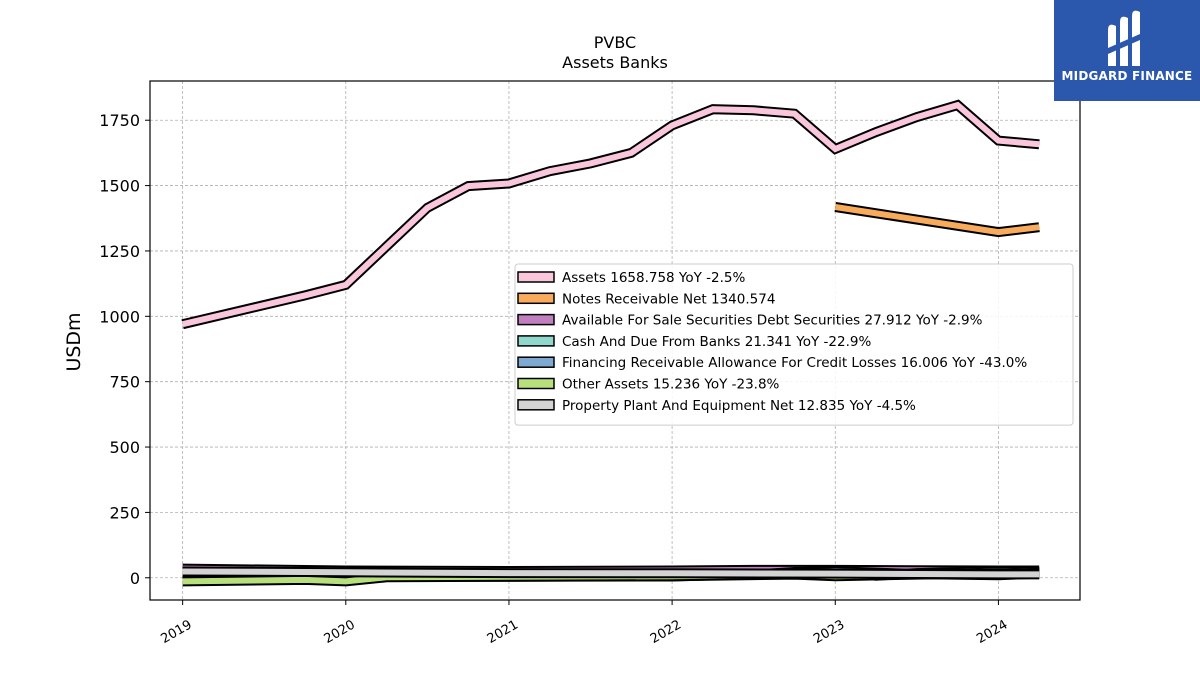 Image resolution: width=1200 pixels, height=675 pixels. I want to click on y-tick-label: 250, so click(124, 512).